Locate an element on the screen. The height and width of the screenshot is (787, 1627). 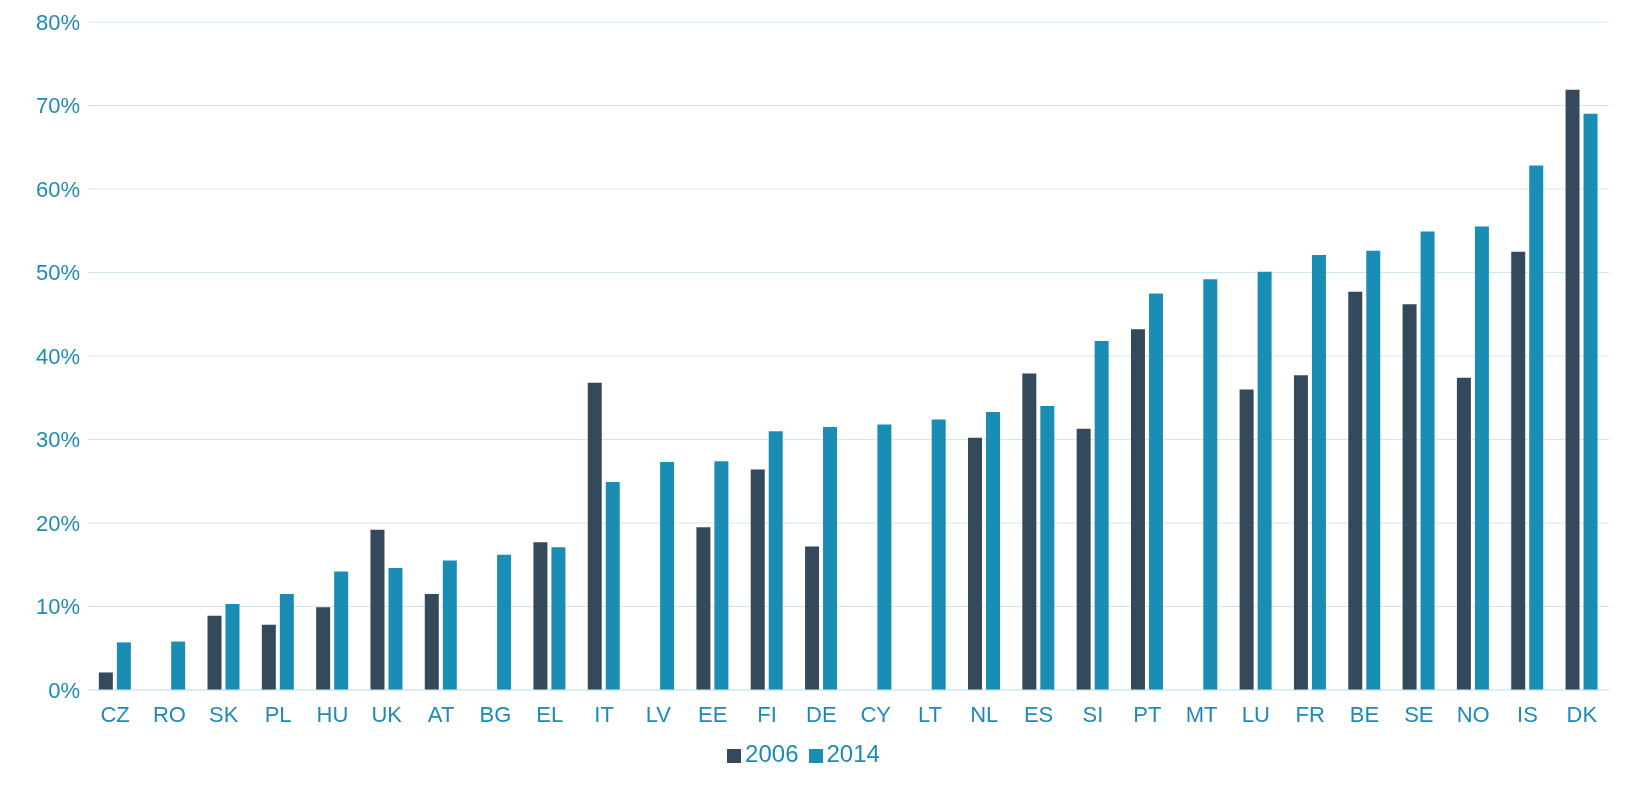
x-tick-label: LV is located at coordinates (658, 714).